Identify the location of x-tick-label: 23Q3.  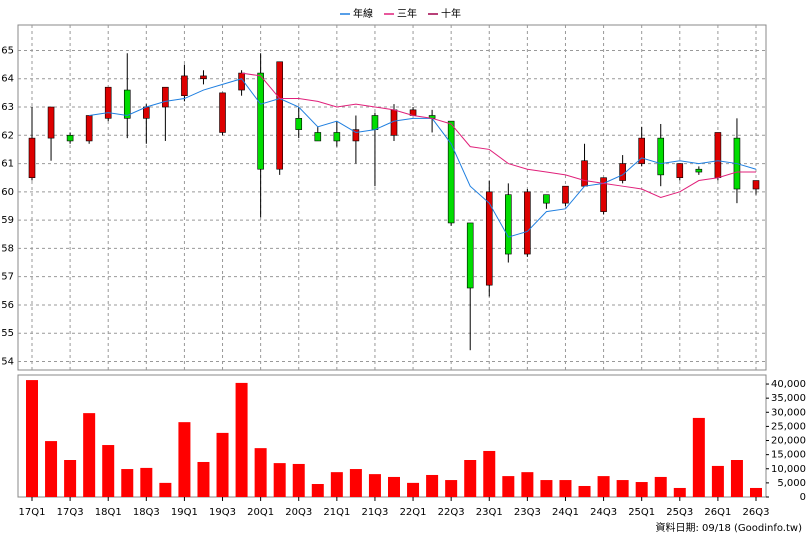
(527, 512).